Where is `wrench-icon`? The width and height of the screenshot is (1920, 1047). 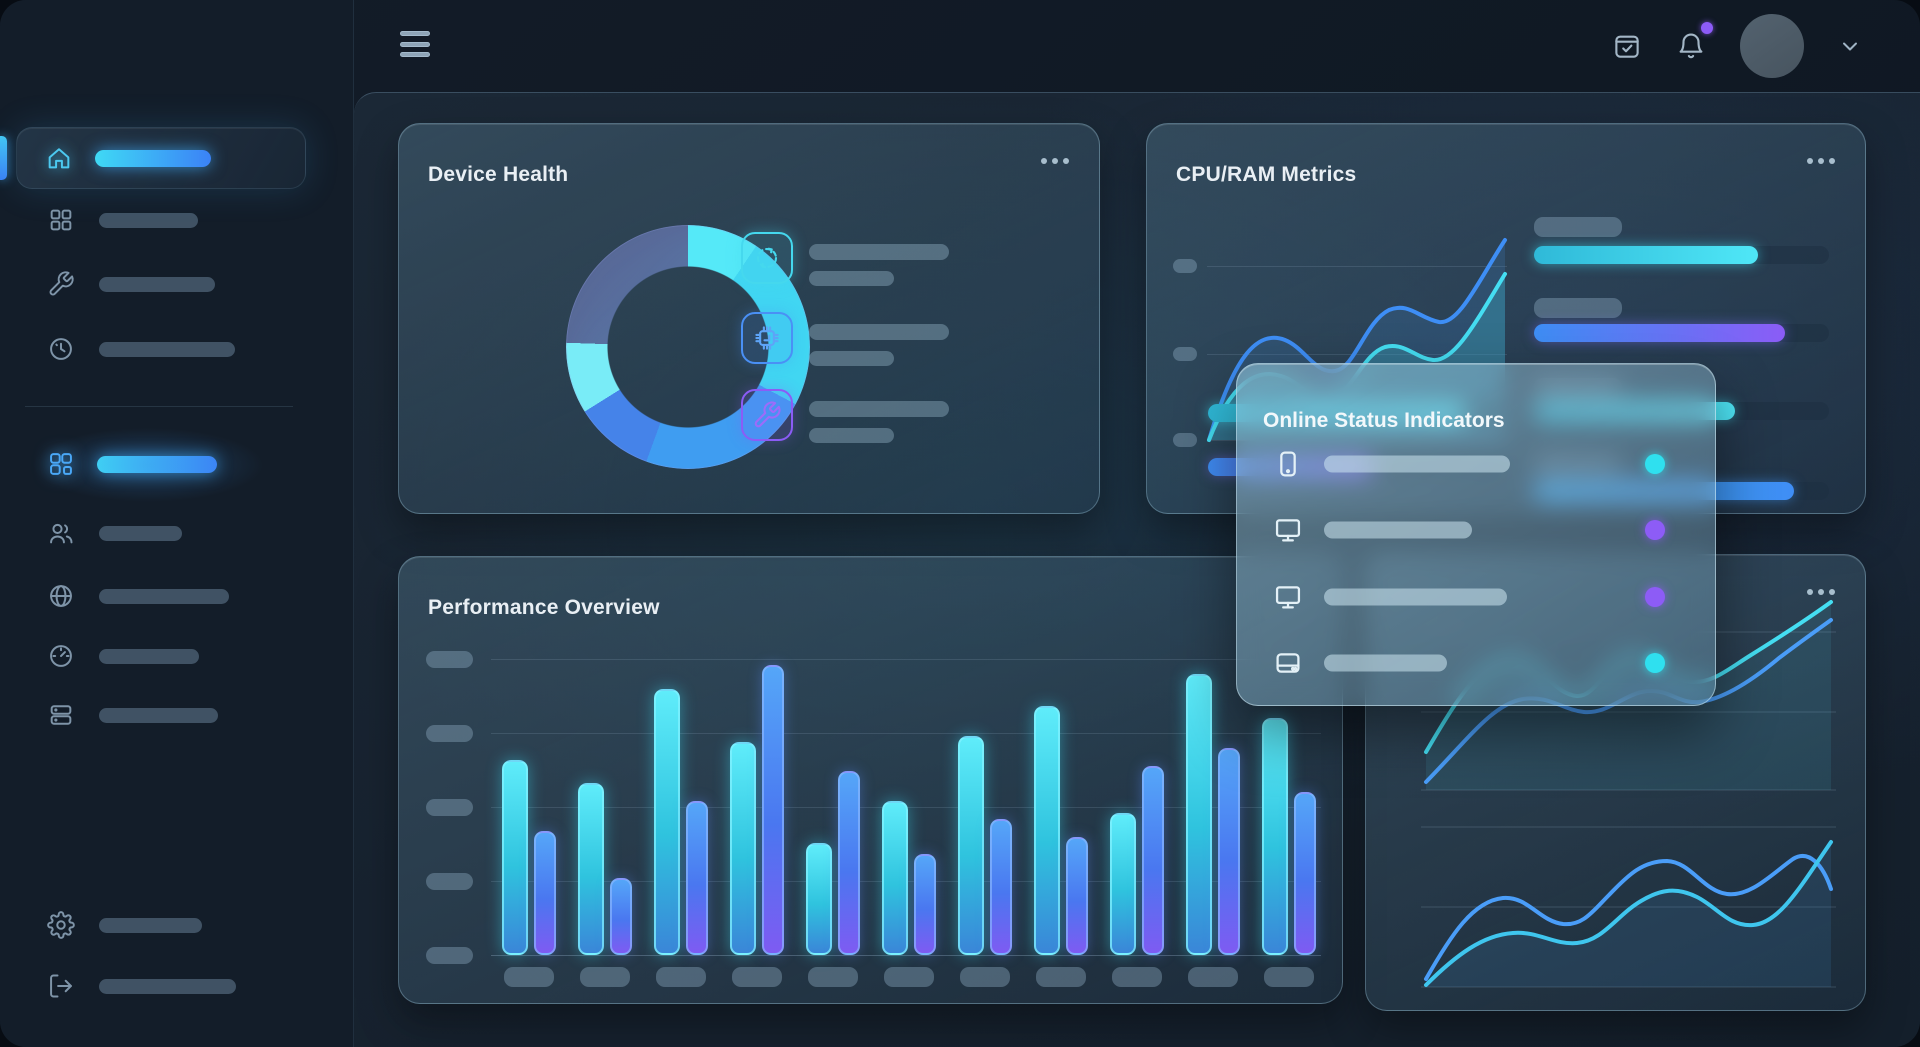 wrench-icon is located at coordinates (61, 284).